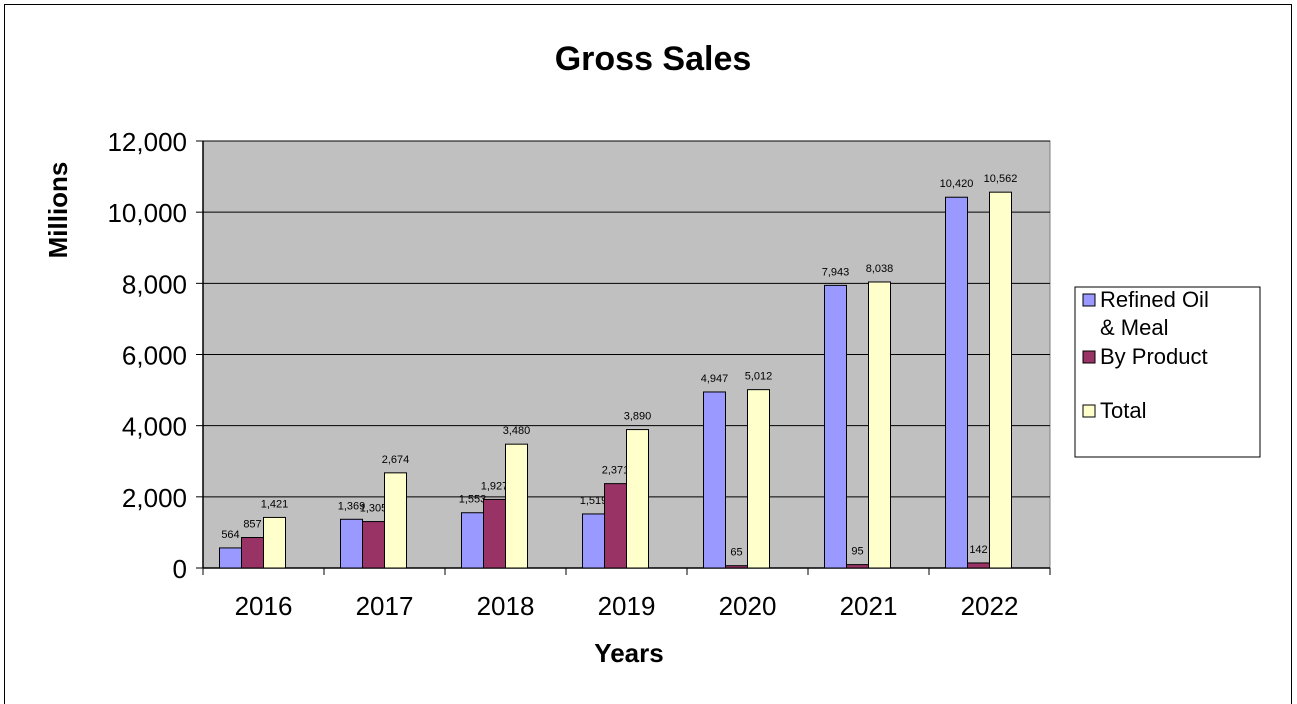 Image resolution: width=1297 pixels, height=704 pixels. I want to click on data-label-refined-oil-meal-2016: 564, so click(230, 535).